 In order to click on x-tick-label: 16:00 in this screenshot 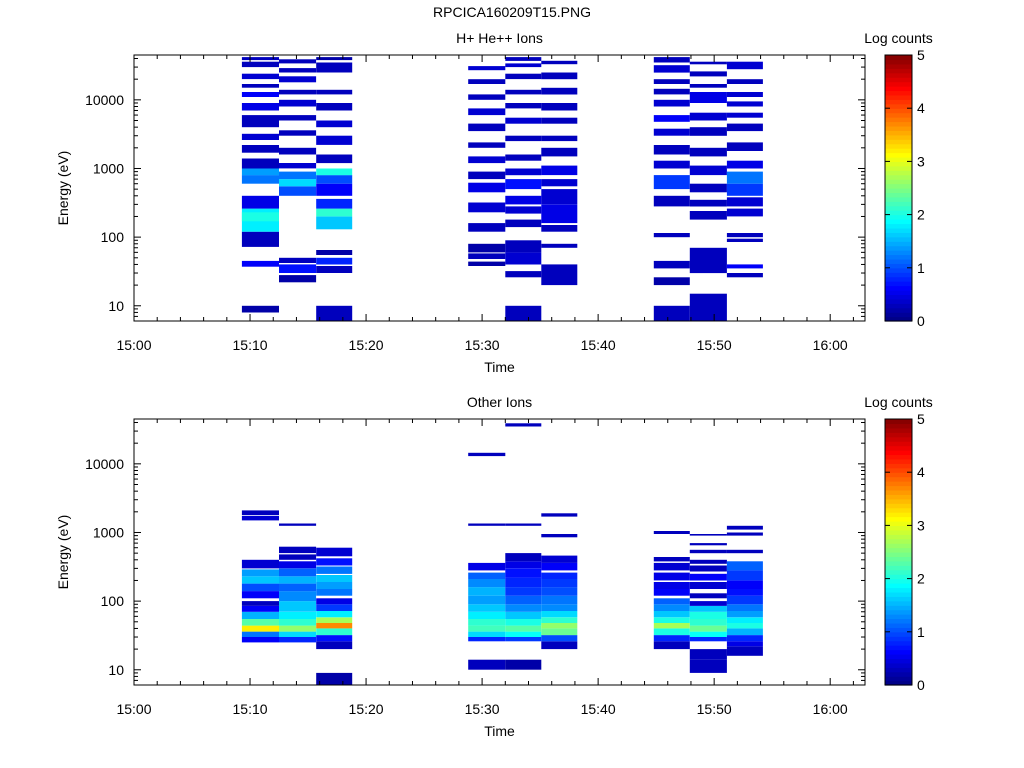, I will do `click(830, 345)`.